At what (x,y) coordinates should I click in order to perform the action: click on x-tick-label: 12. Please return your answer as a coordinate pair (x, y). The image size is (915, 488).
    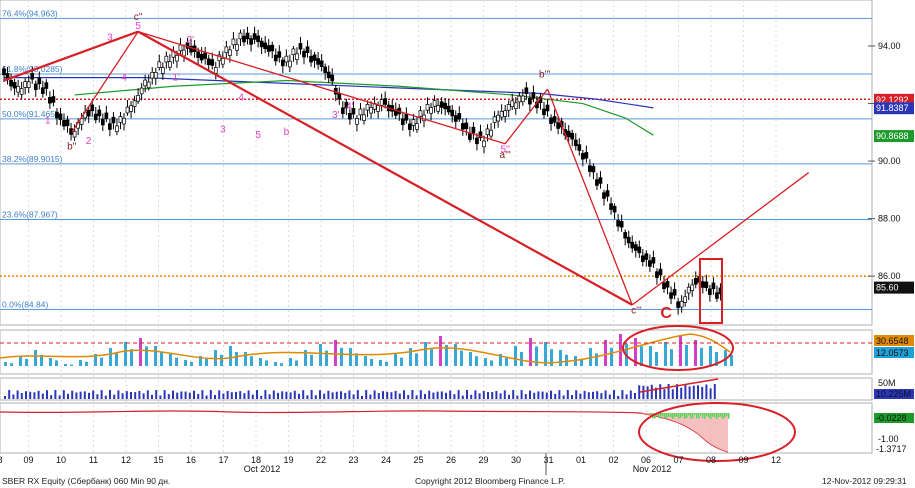
    Looking at the image, I should click on (776, 460).